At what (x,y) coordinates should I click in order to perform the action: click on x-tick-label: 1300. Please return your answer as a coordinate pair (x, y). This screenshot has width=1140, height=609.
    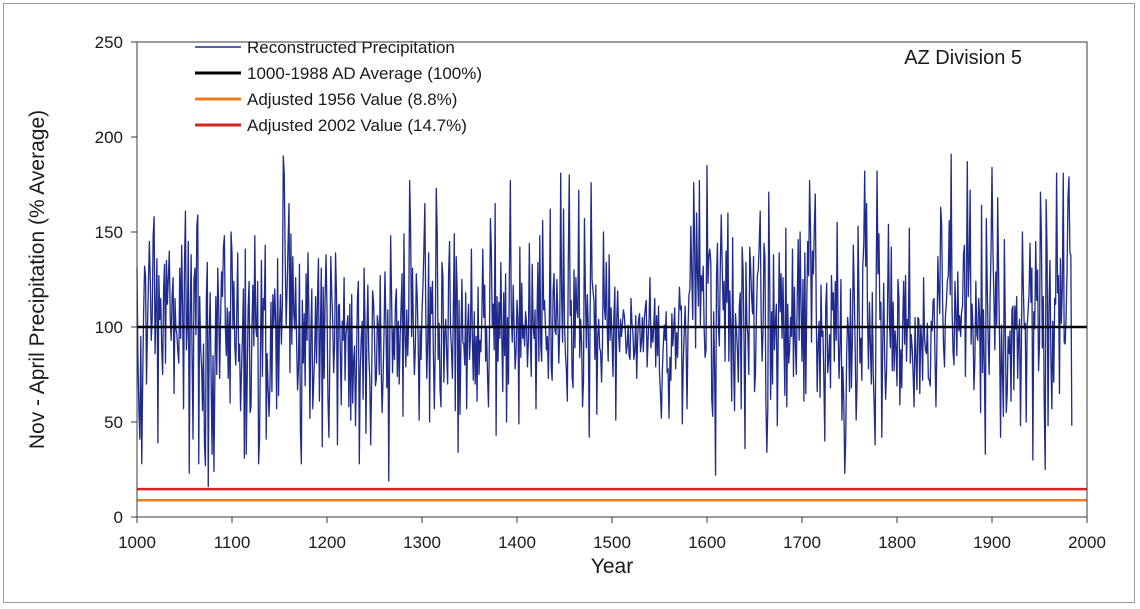
    Looking at the image, I should click on (422, 542).